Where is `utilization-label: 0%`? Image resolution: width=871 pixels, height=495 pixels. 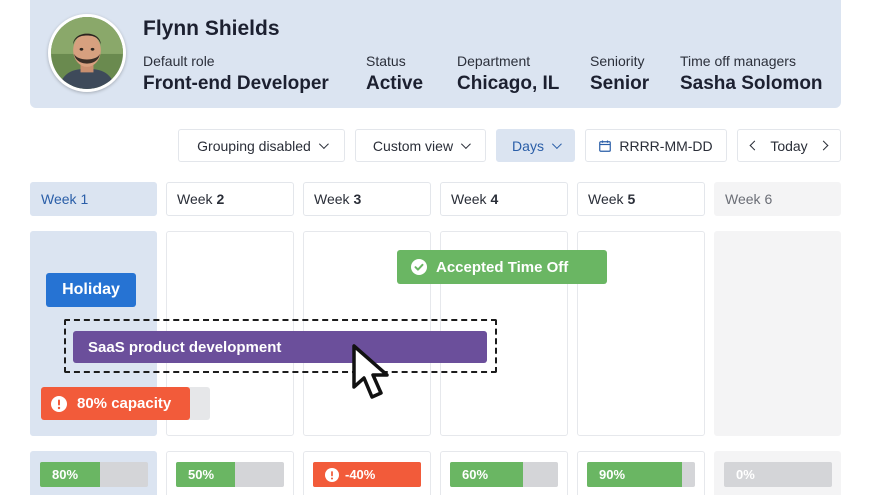 utilization-label: 0% is located at coordinates (745, 474).